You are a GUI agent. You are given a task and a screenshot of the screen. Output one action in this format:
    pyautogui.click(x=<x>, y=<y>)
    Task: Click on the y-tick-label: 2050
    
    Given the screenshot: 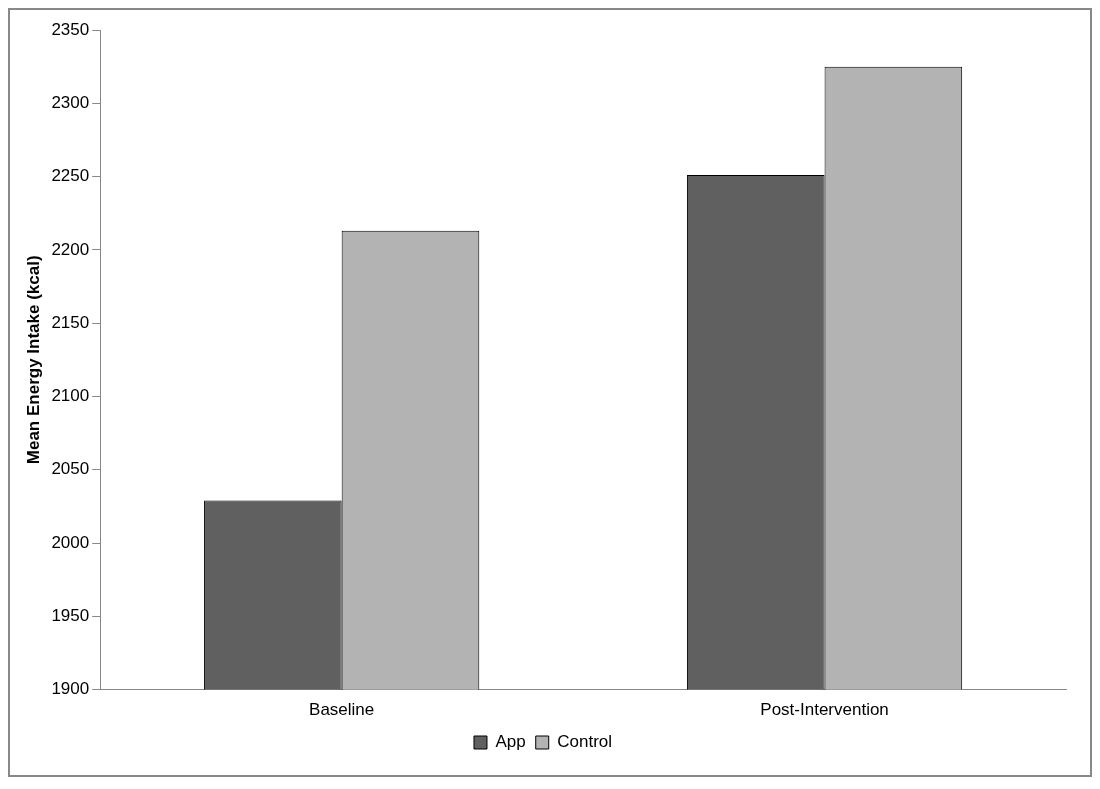 What is the action you would take?
    pyautogui.click(x=70, y=469)
    